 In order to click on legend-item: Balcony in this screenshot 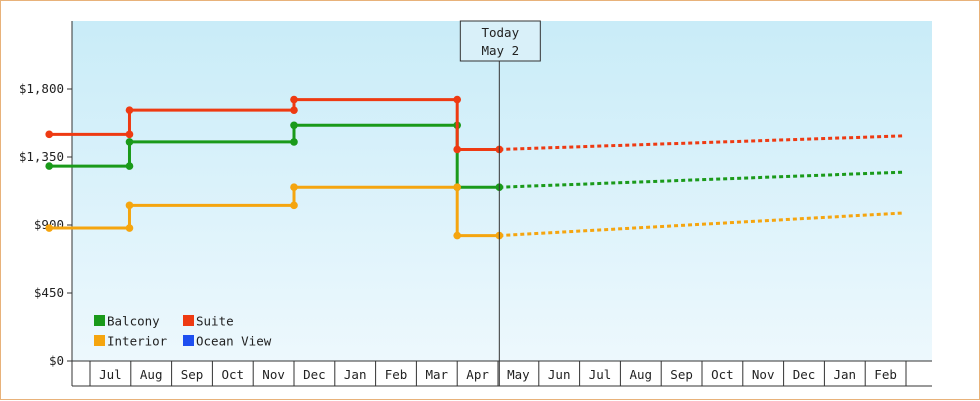, I will do `click(127, 321)`.